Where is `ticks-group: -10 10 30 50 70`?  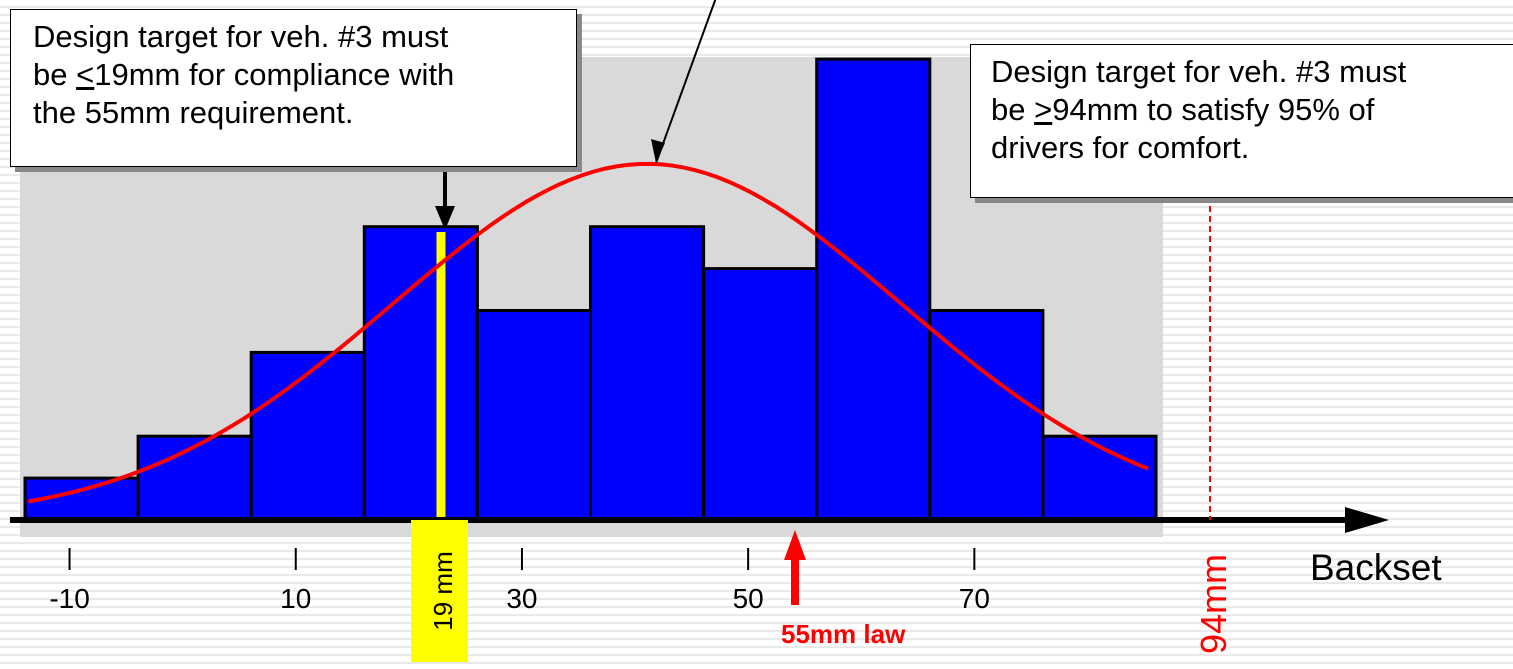
ticks-group: -10 10 30 50 70 is located at coordinates (519, 581).